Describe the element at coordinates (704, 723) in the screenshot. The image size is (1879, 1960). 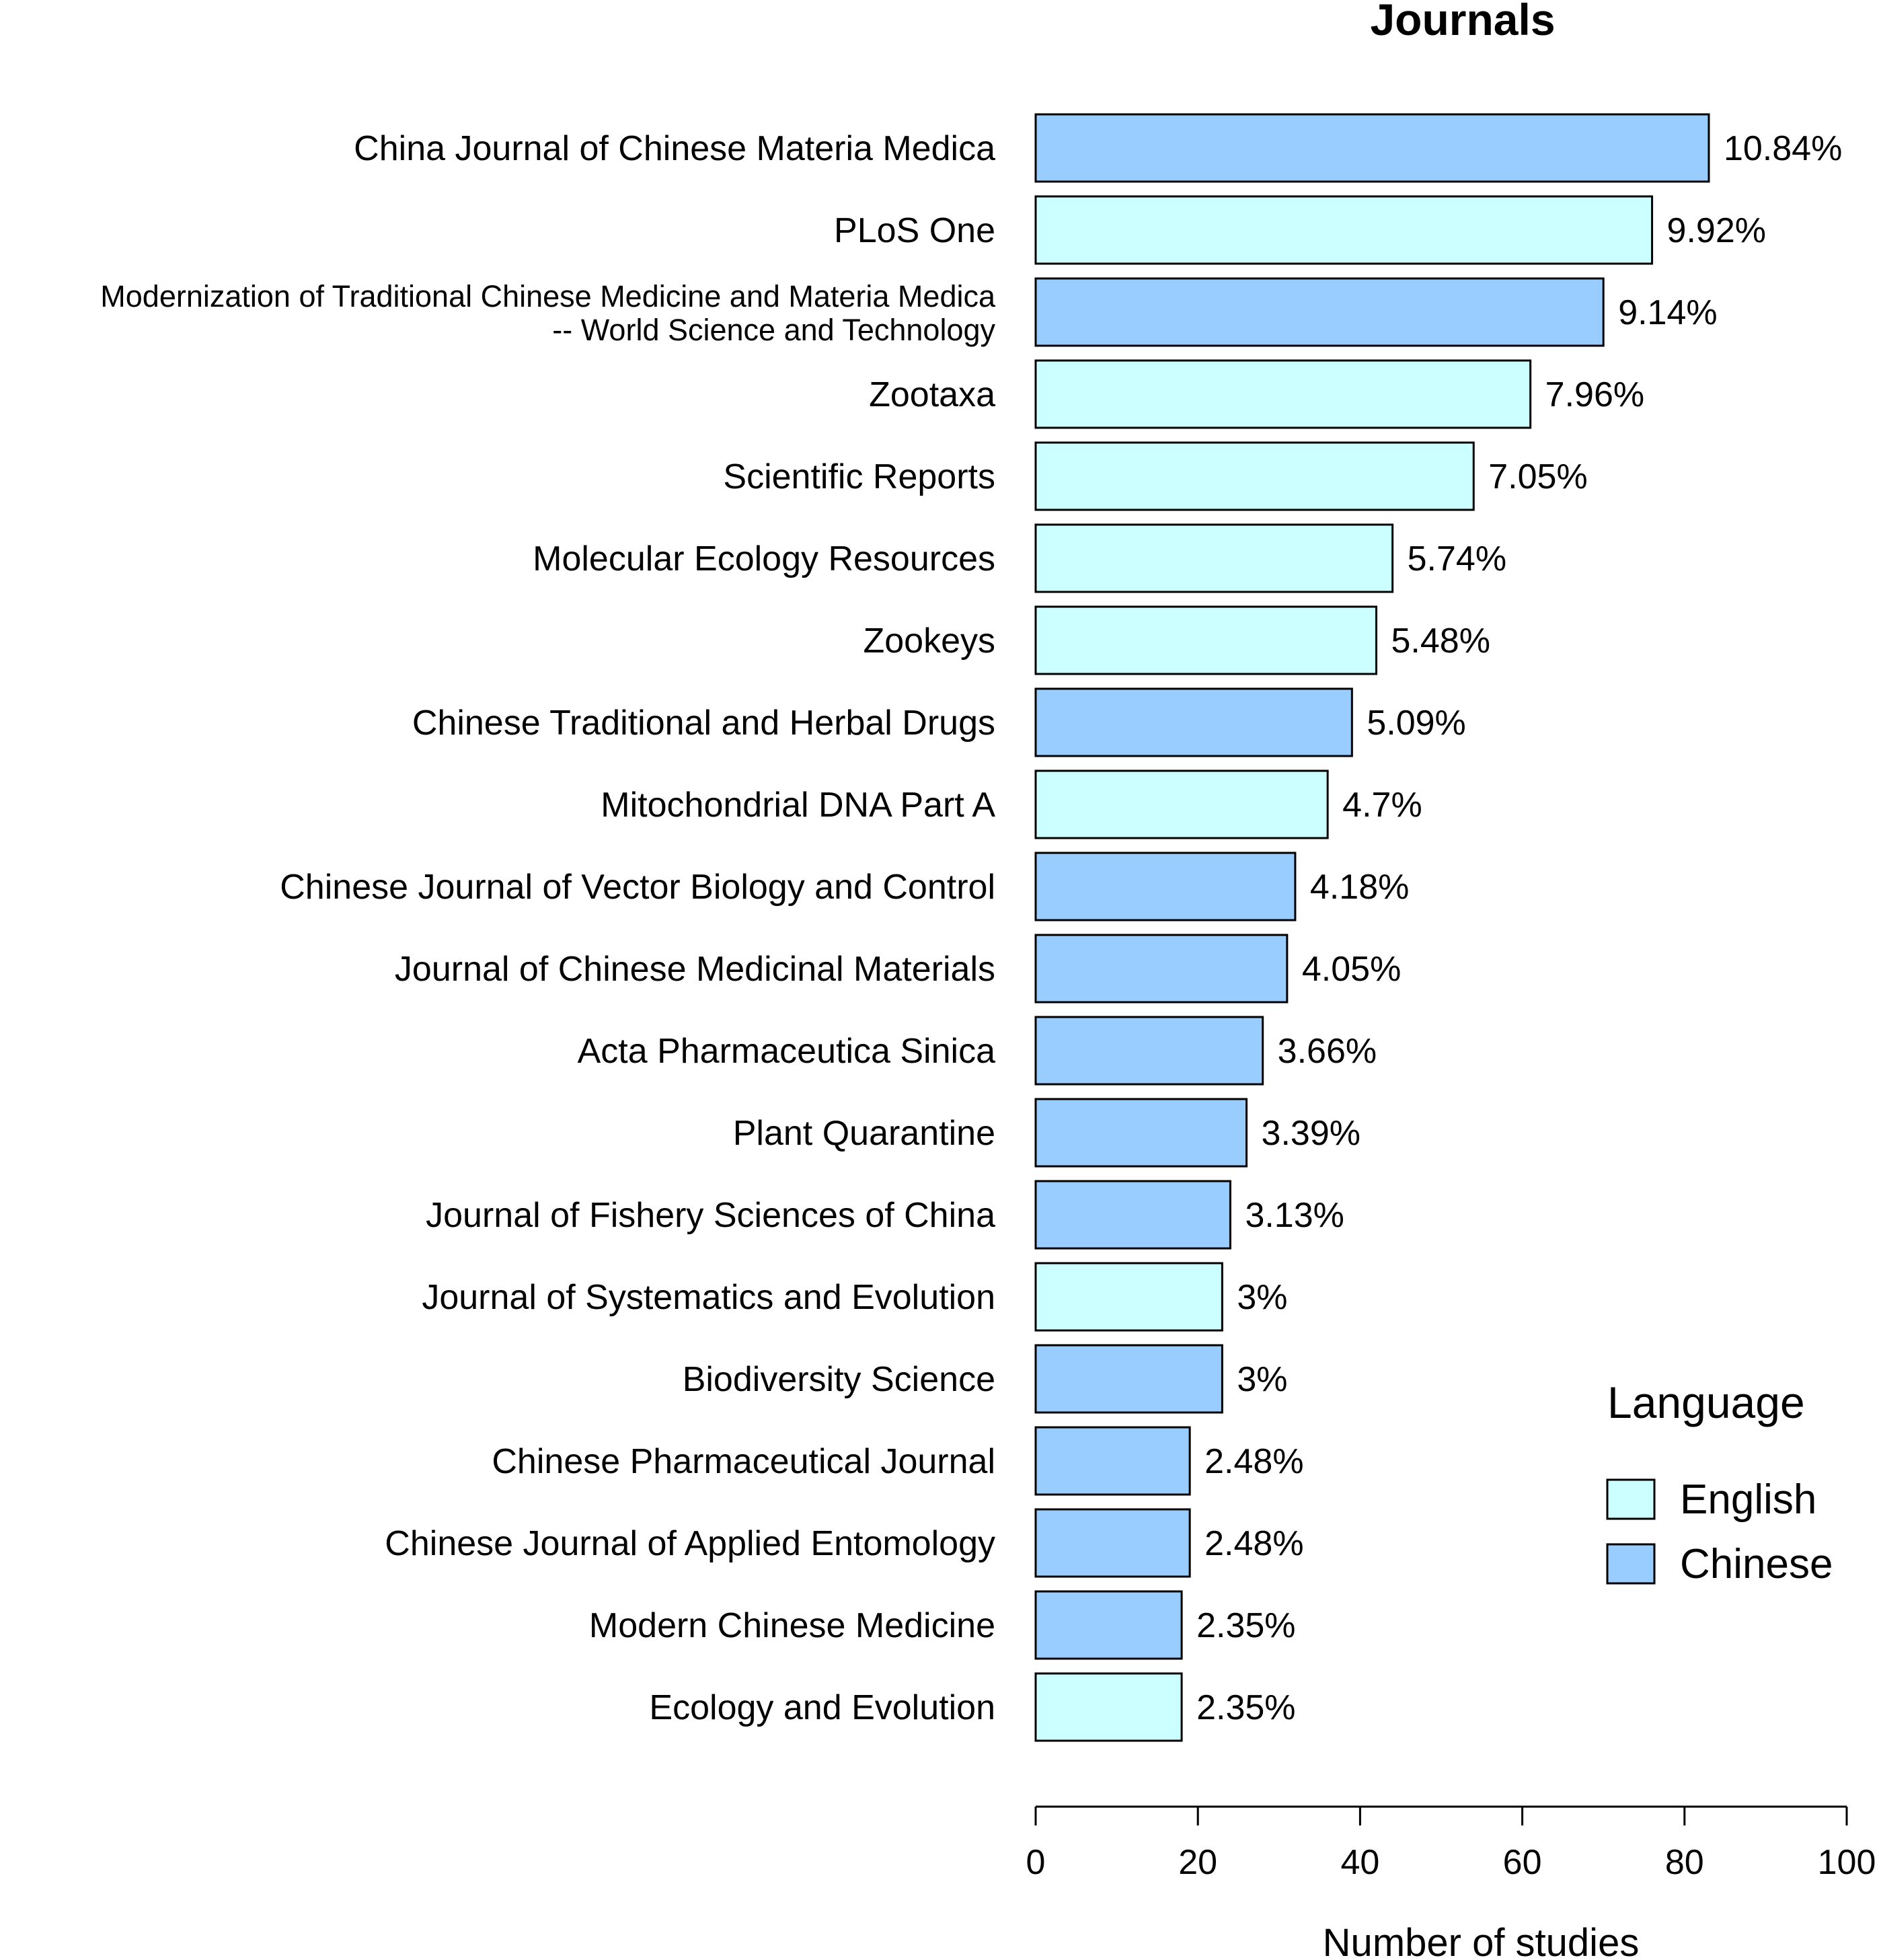
I see `category-label-chinese-traditional-and-herbal-drugs: Chinese Traditional and Herbal Drugs` at that location.